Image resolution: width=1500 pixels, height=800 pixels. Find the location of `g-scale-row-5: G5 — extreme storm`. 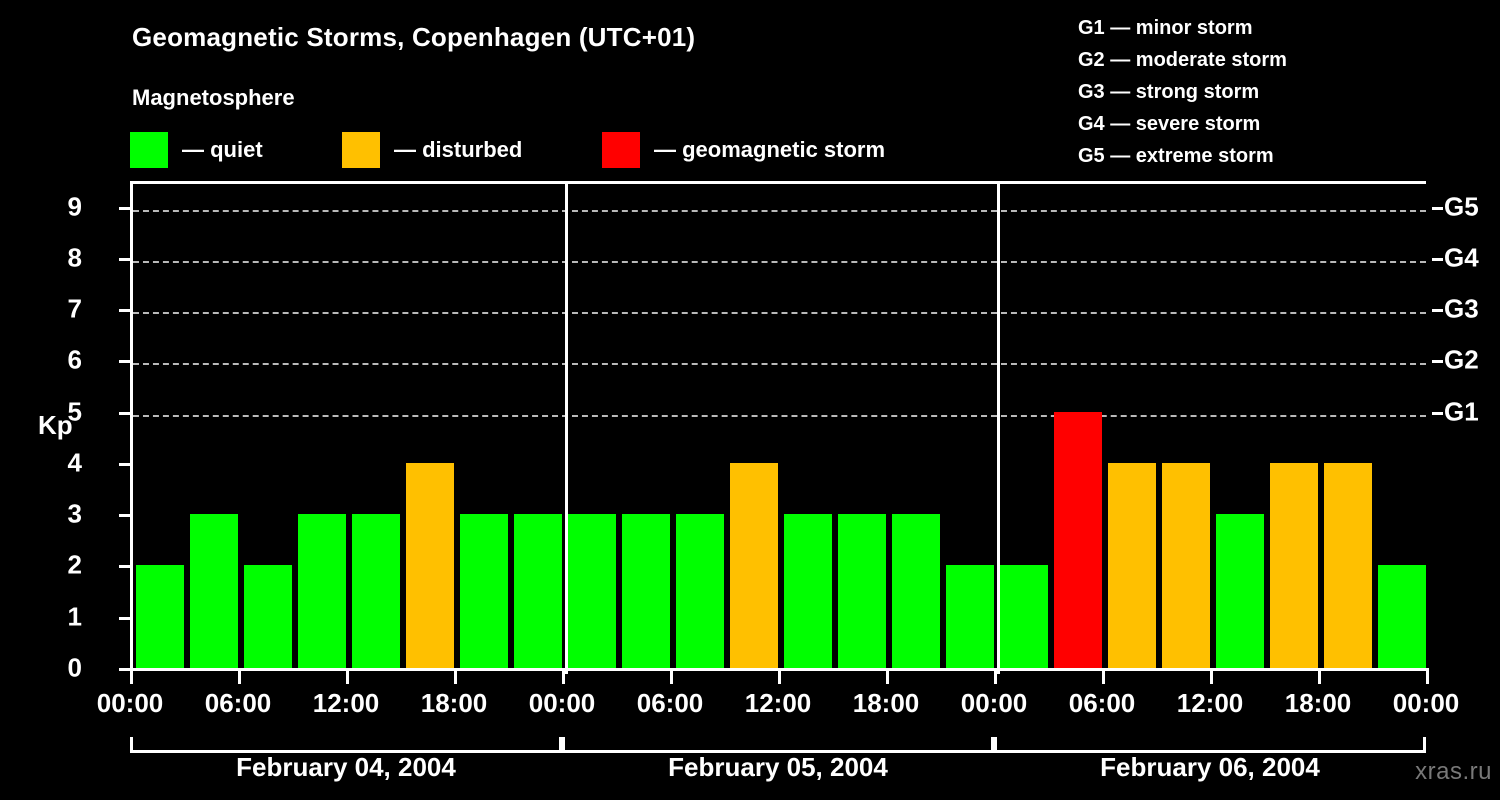

g-scale-row-5: G5 — extreme storm is located at coordinates (1176, 156).